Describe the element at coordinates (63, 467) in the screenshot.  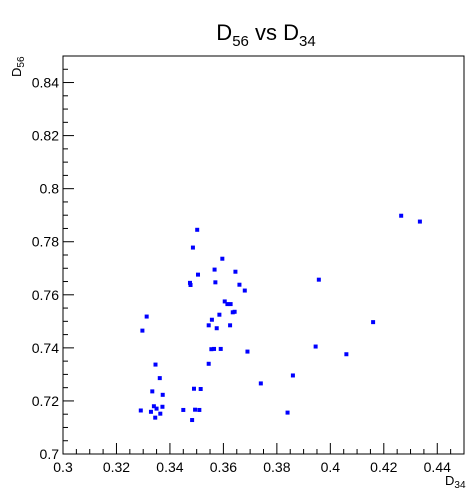
I see `x-tick-label: 0.3` at that location.